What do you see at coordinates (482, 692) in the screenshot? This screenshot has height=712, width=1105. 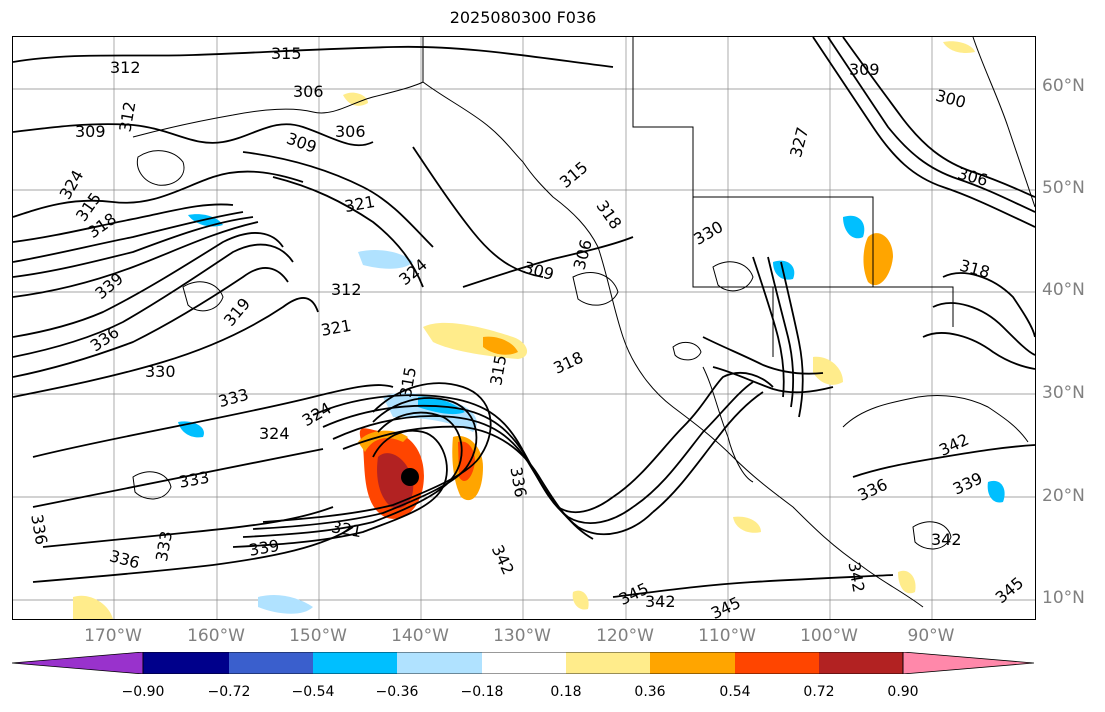 I see `colorbar-tick: −0.18` at bounding box center [482, 692].